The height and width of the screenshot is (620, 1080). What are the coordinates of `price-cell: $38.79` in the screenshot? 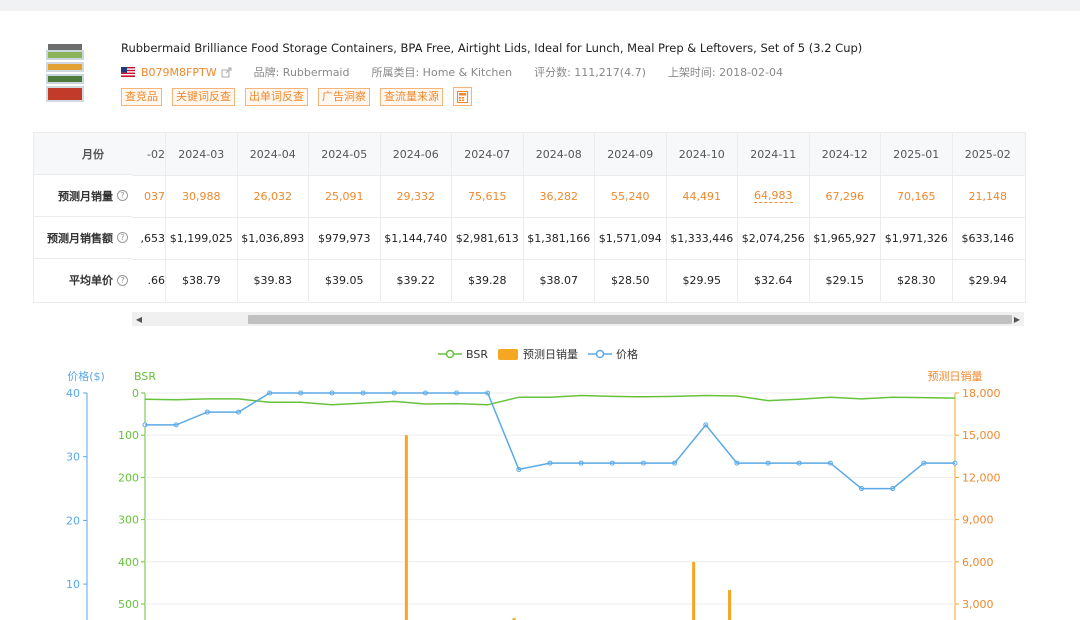 It's located at (201, 280).